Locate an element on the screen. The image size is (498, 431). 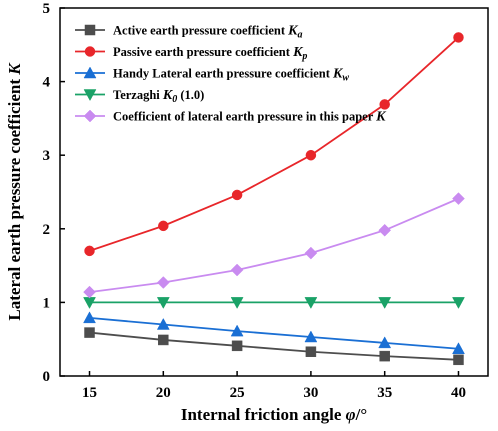
x-tick-label: 30 is located at coordinates (310, 393).